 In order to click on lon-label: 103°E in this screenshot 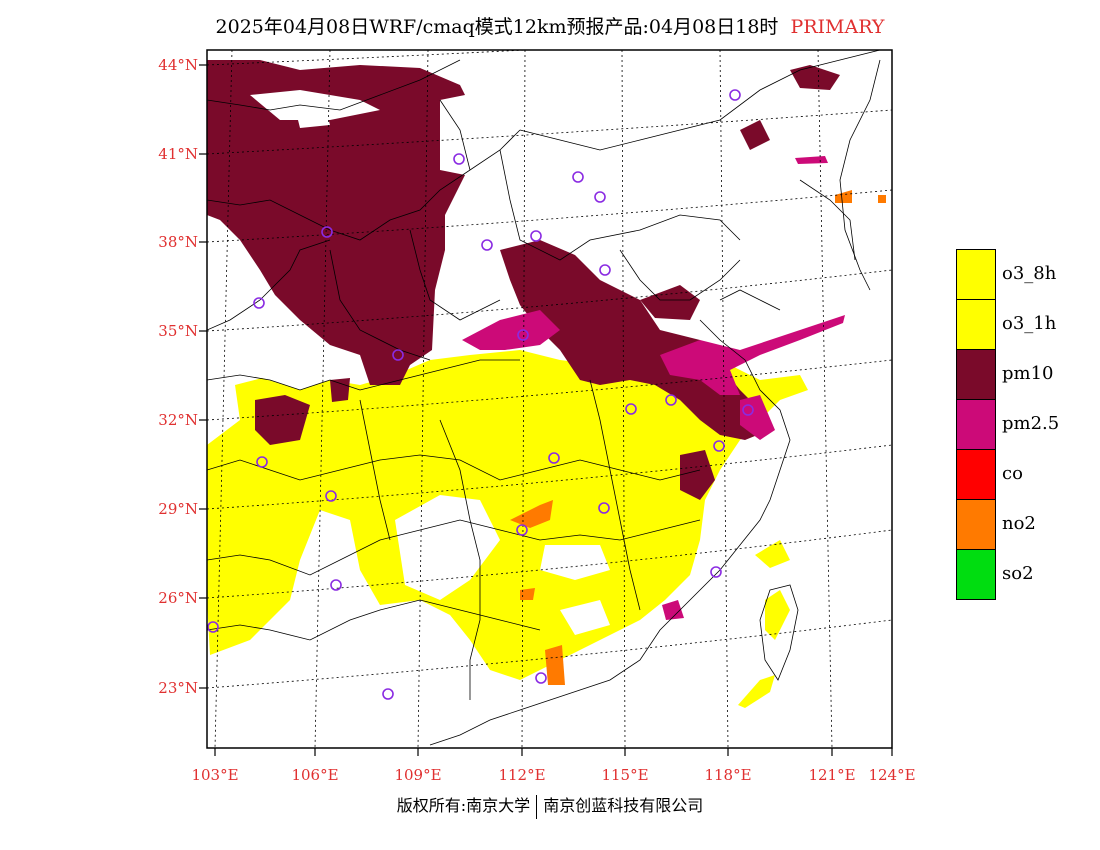, I will do `click(215, 775)`.